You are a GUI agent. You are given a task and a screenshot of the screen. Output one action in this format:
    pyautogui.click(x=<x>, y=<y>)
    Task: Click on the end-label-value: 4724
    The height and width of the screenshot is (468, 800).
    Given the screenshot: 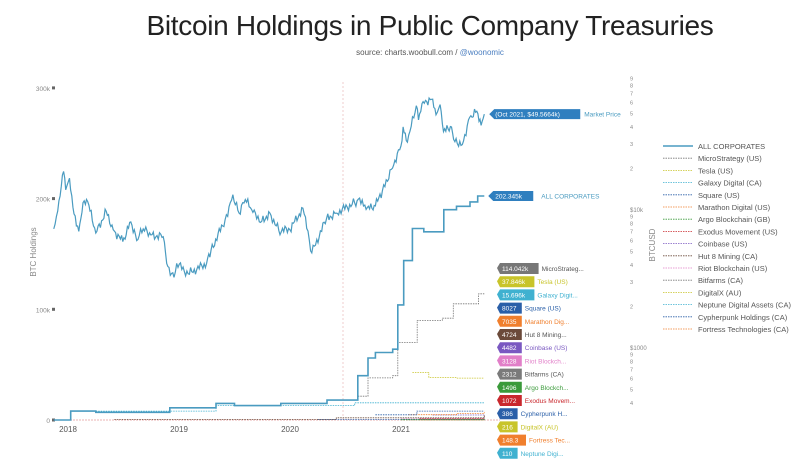 What is the action you would take?
    pyautogui.click(x=509, y=335)
    